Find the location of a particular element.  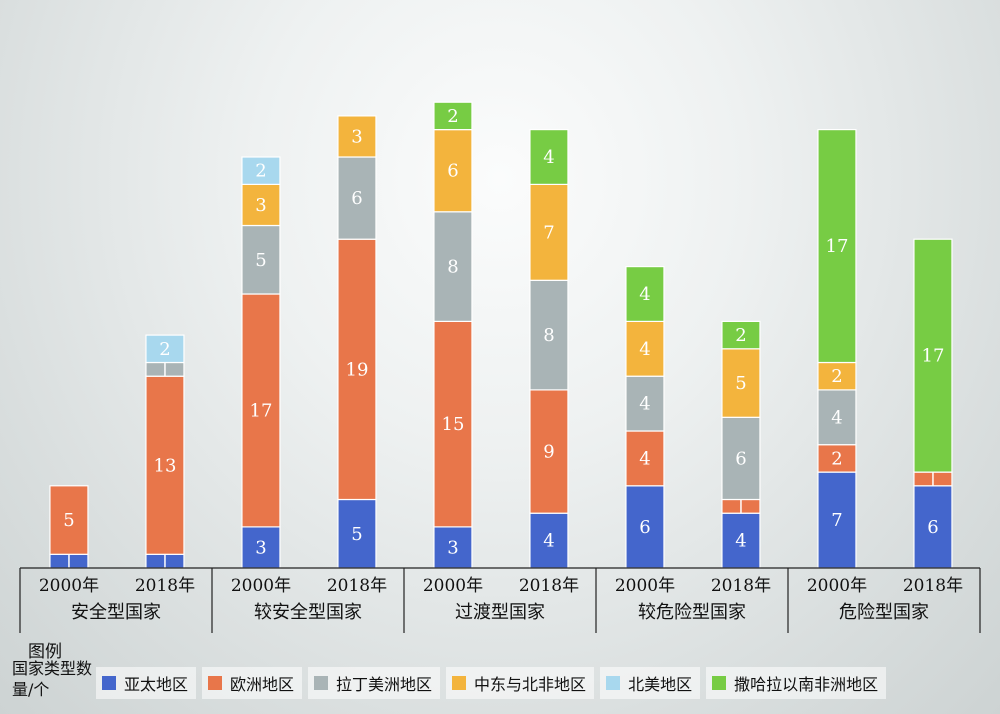

legend-item: 拉丁美洲地区 is located at coordinates (374, 683).